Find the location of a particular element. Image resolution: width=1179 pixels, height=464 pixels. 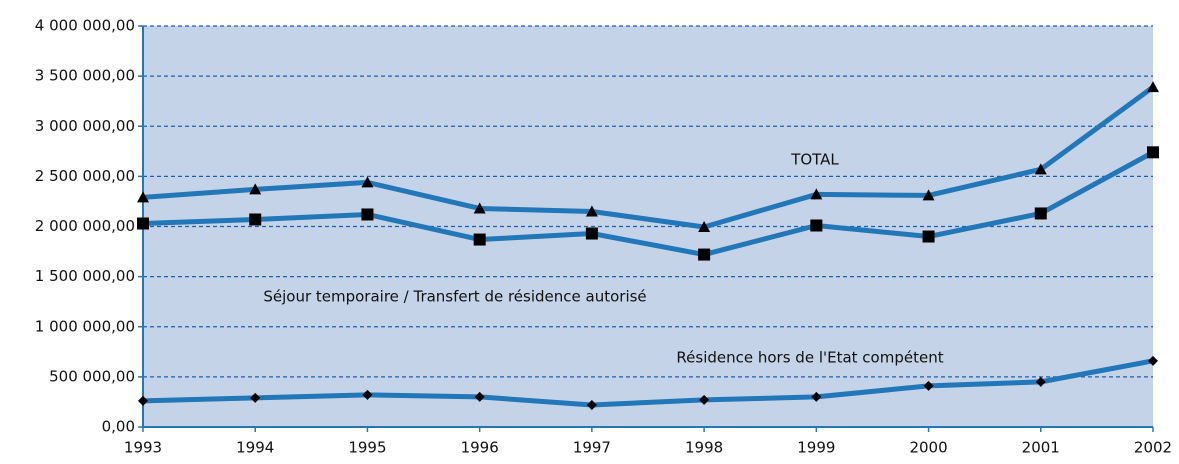

x-tick-label: 1999 is located at coordinates (816, 448).